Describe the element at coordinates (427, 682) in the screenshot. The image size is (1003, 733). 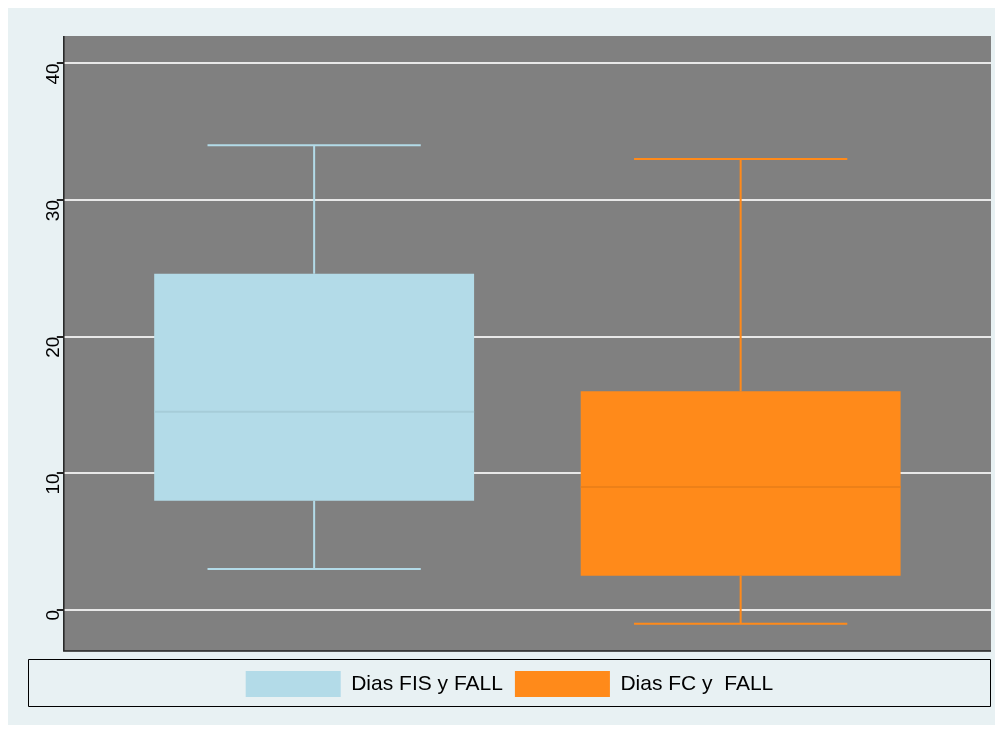
I see `legend-label: Dias FIS y FALL` at that location.